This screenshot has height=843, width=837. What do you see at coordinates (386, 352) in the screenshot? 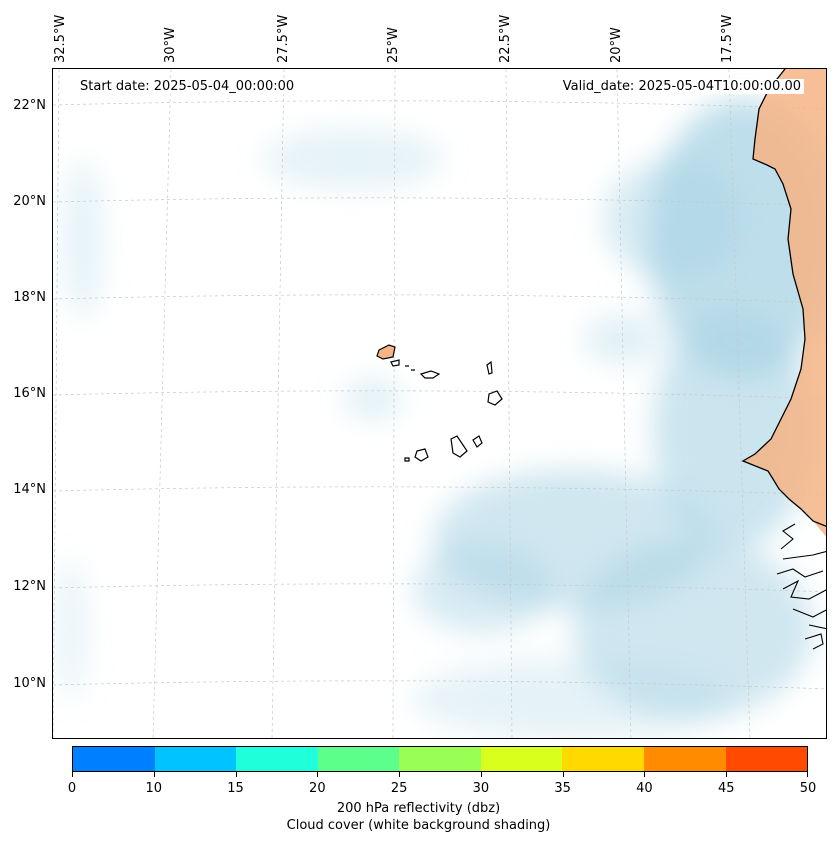
I see `island-santo-antao` at bounding box center [386, 352].